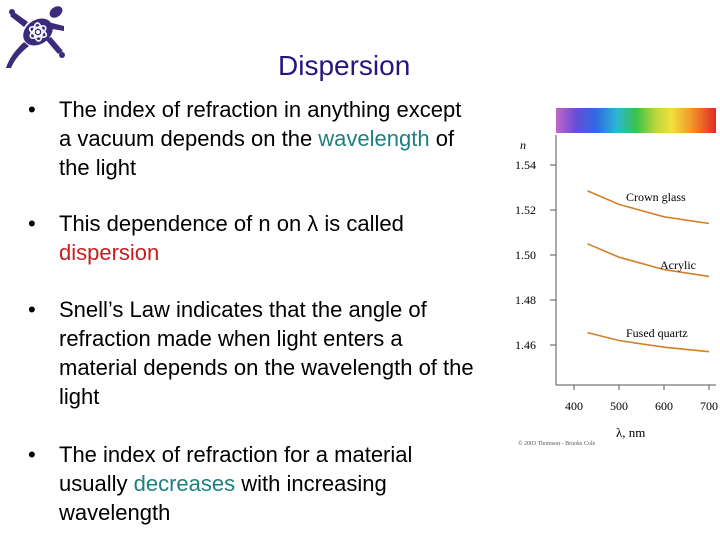  I want to click on emphasis-term: dispersion, so click(109, 252).